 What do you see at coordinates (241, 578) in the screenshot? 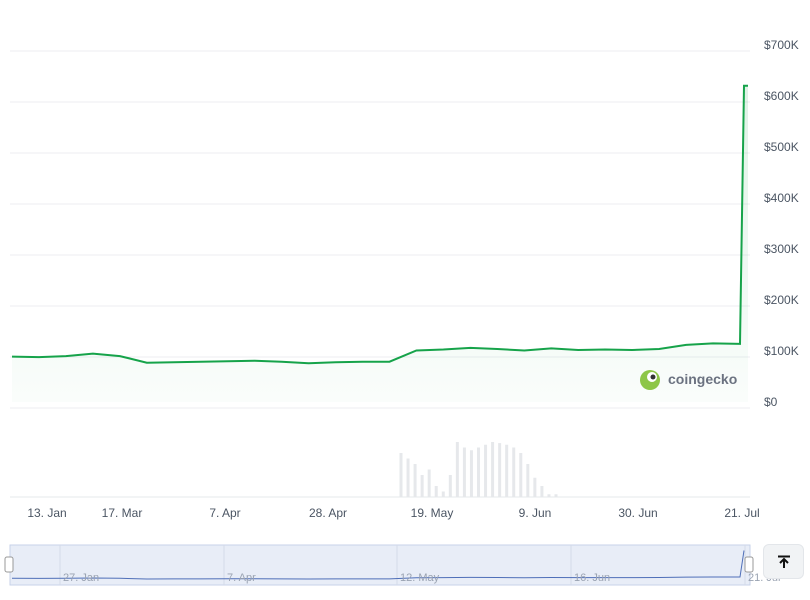
I see `navigator-tick-label: 7. Apr` at bounding box center [241, 578].